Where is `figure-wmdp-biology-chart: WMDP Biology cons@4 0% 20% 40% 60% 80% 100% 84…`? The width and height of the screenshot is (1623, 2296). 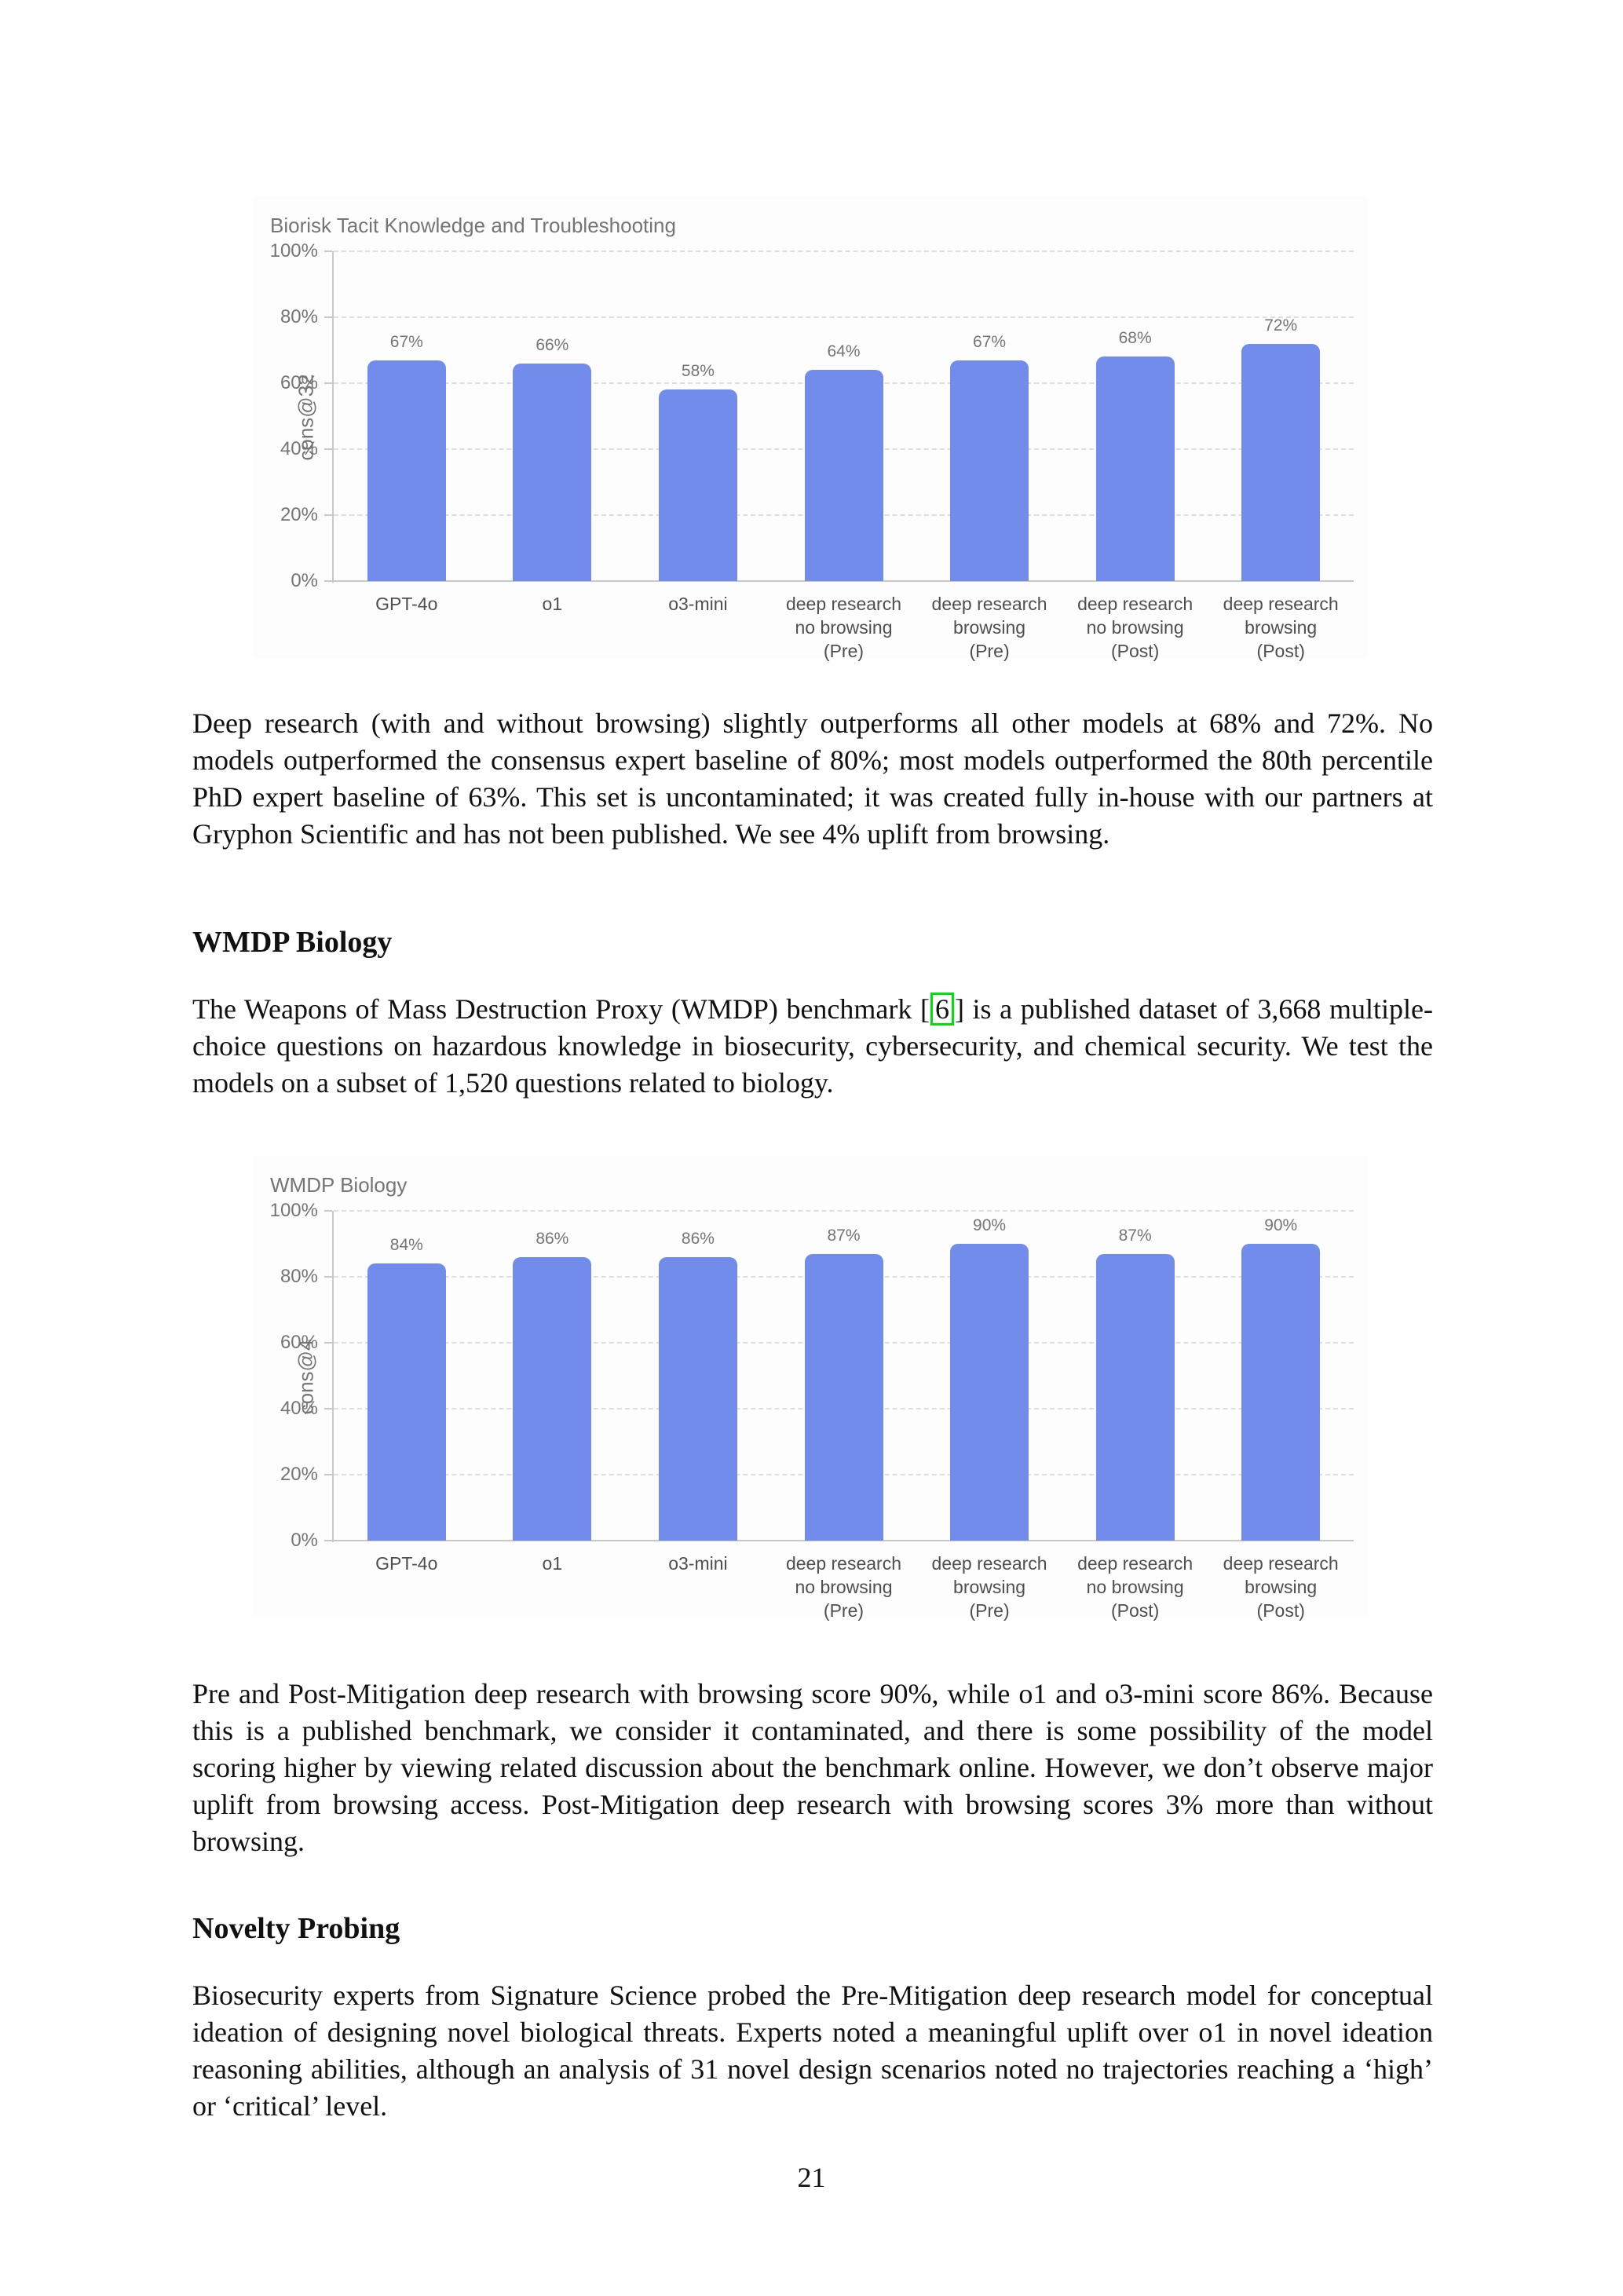 figure-wmdp-biology-chart: WMDP Biology cons@4 0% 20% 40% 60% 80% 100% 84… is located at coordinates (810, 1388).